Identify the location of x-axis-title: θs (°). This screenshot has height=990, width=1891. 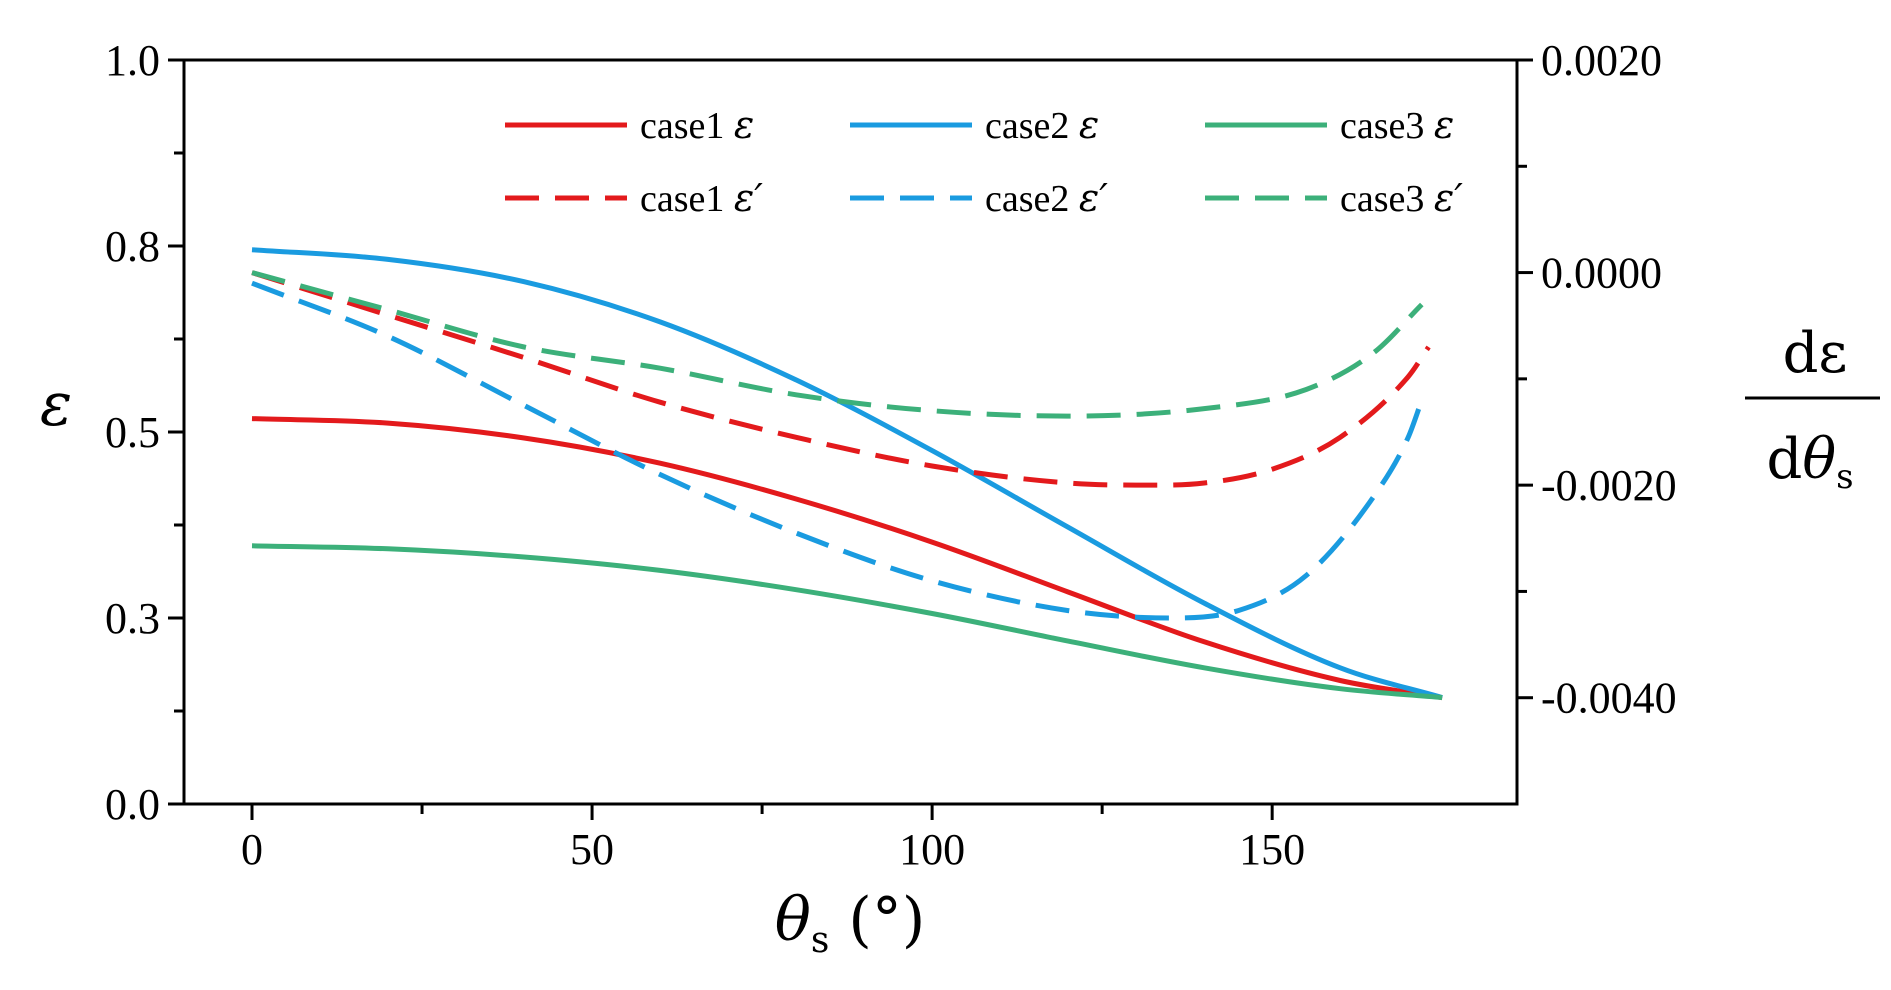
(850, 923).